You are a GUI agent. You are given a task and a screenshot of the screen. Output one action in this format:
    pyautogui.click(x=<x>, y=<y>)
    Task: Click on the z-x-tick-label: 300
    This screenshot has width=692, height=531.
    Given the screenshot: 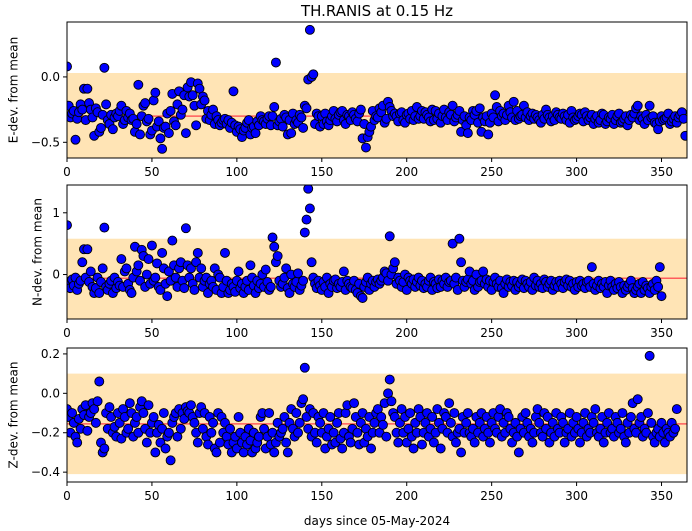 What is the action you would take?
    pyautogui.click(x=576, y=496)
    